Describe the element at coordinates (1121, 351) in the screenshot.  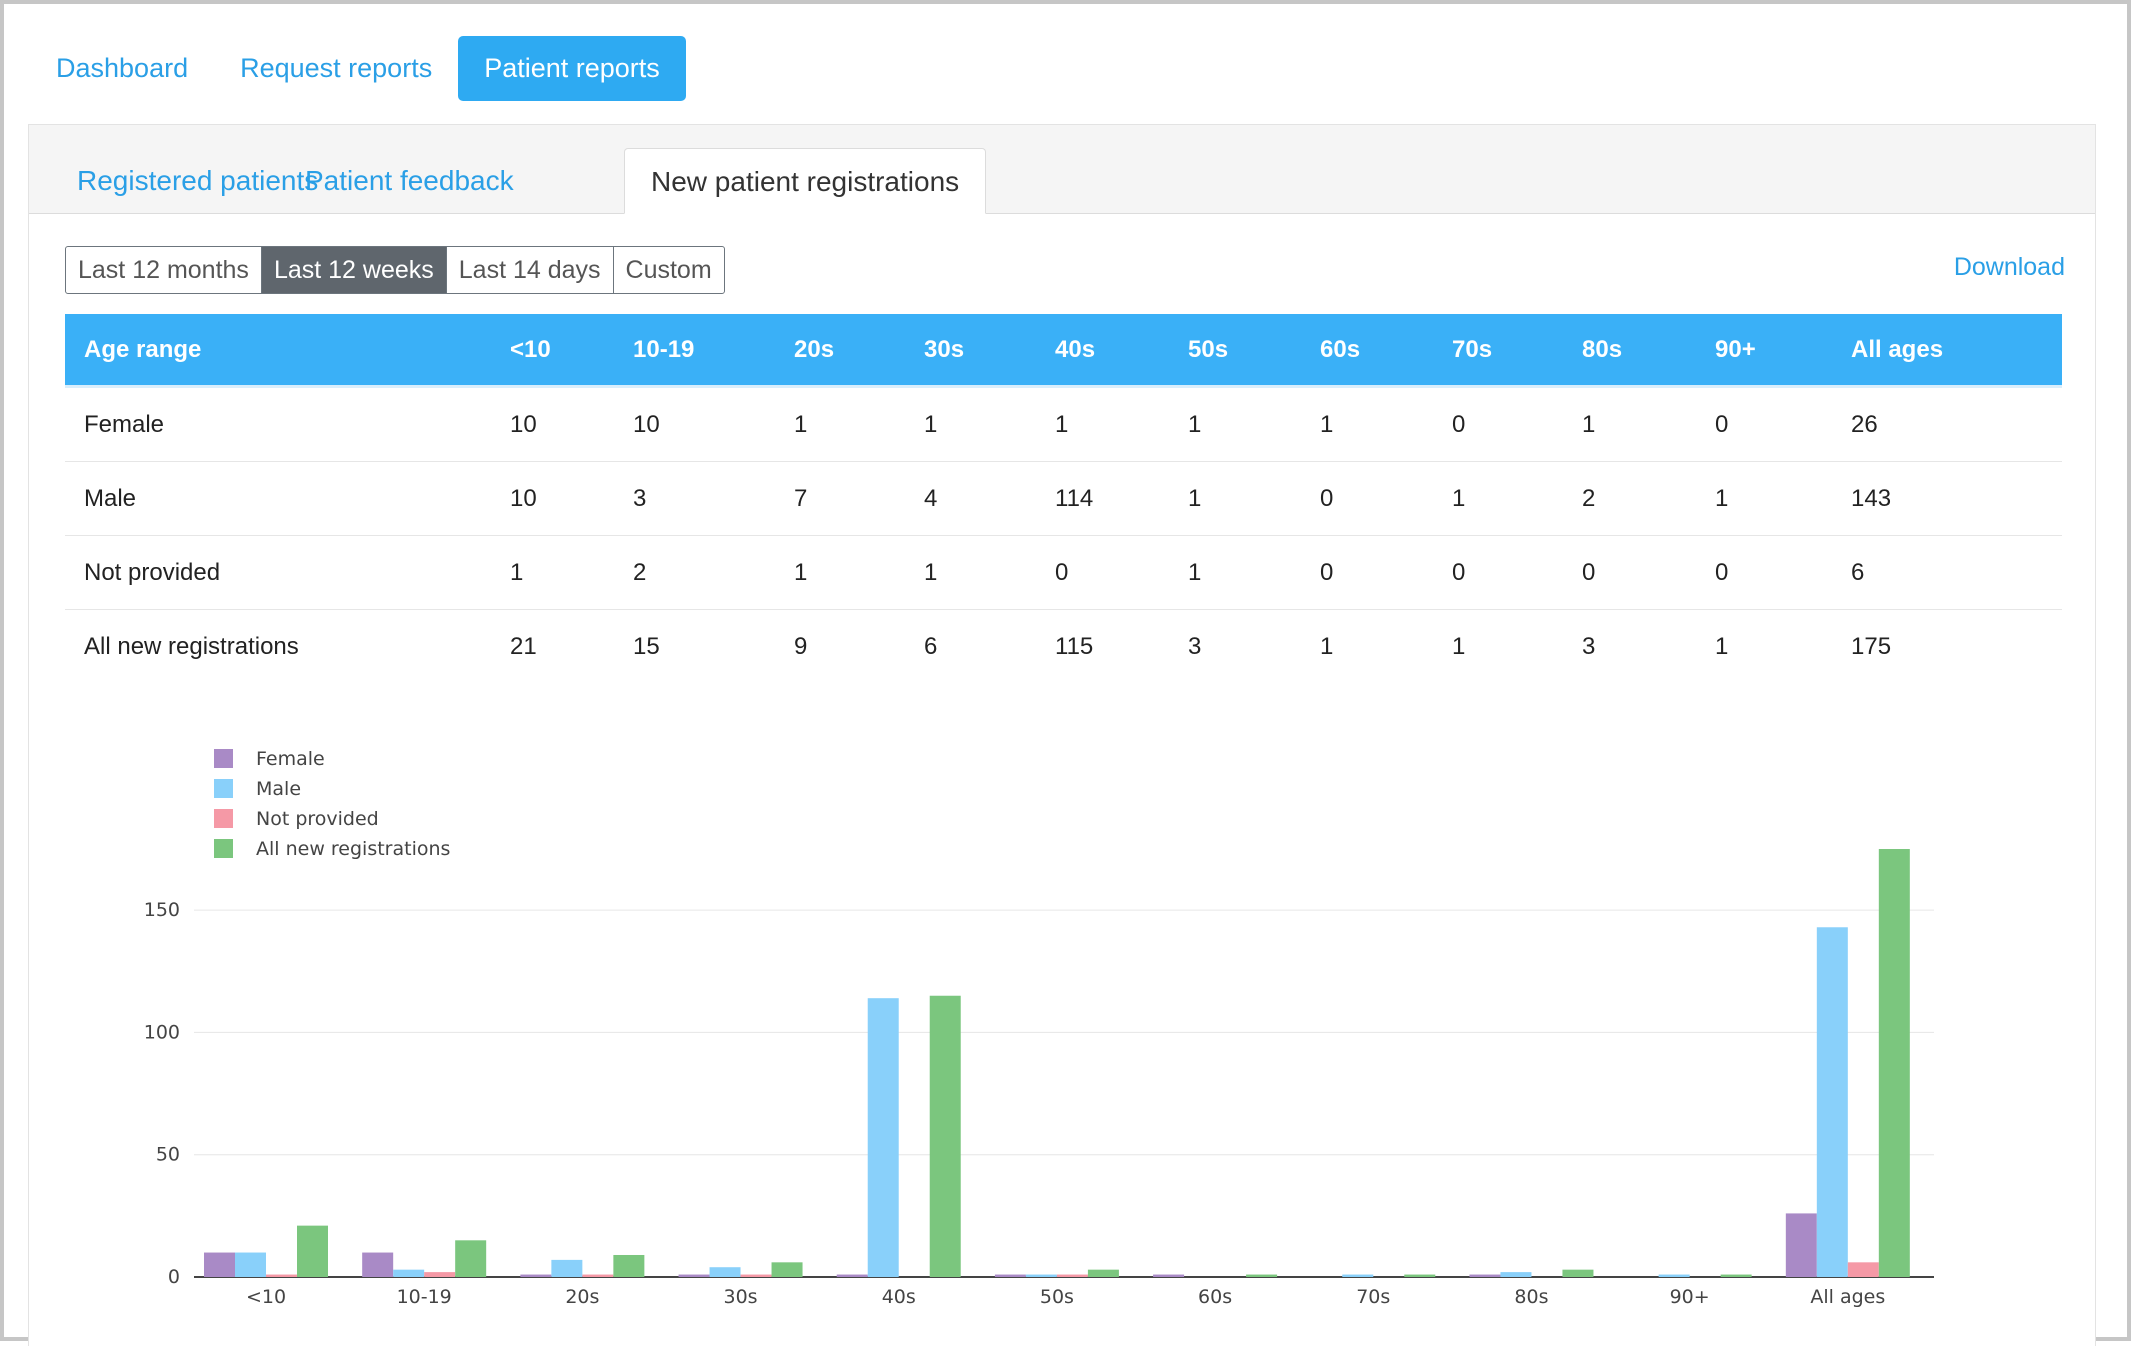
I see `header-cell: 40s` at that location.